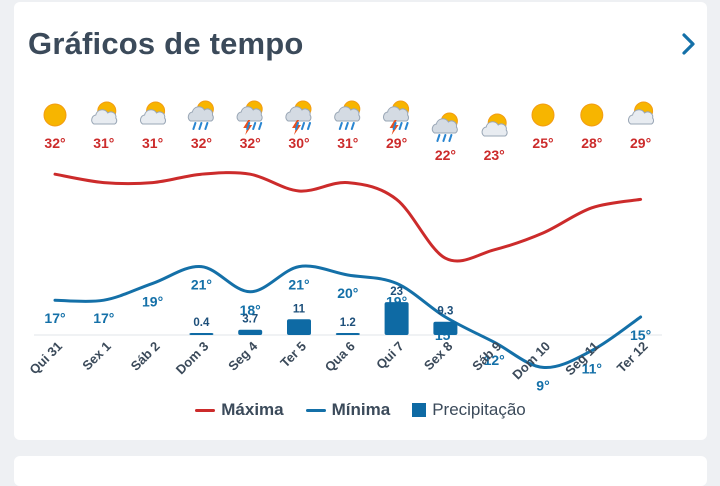  I want to click on precip-label: 1.2, so click(348, 323).